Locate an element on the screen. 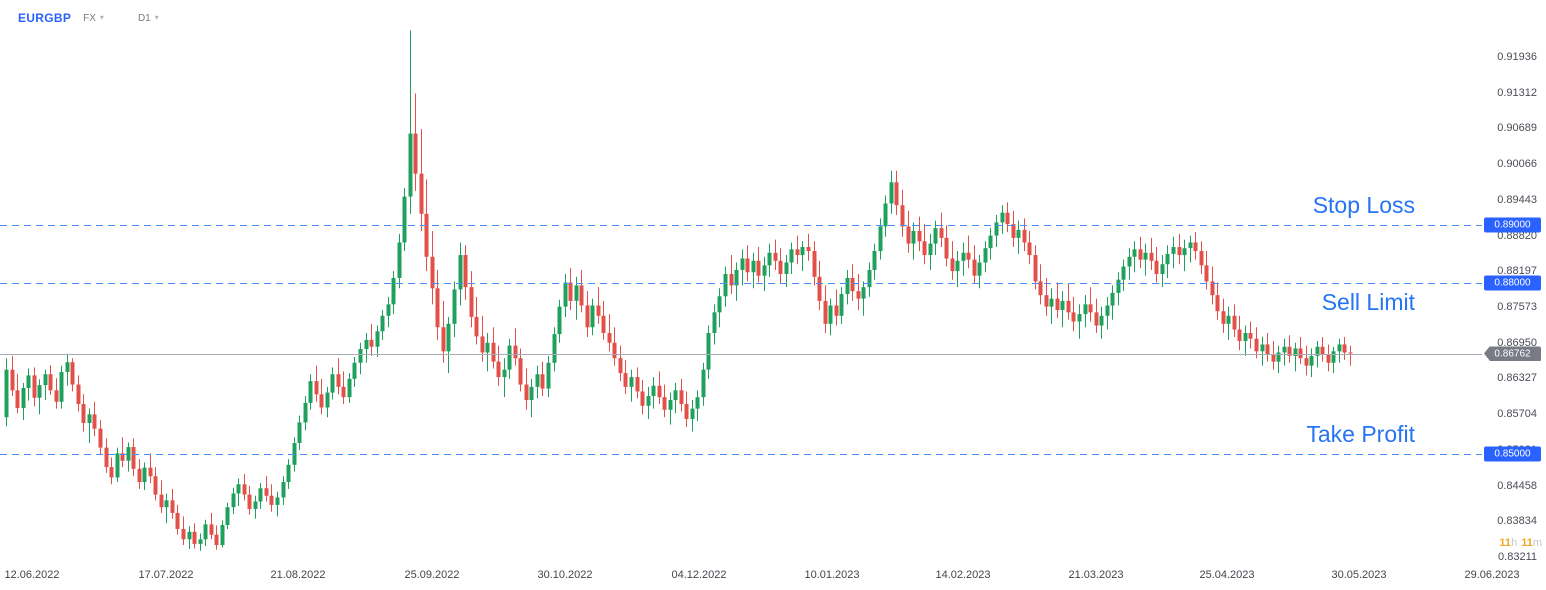 The width and height of the screenshot is (1546, 590). sell-limit-label: Sell Limit is located at coordinates (1368, 301).